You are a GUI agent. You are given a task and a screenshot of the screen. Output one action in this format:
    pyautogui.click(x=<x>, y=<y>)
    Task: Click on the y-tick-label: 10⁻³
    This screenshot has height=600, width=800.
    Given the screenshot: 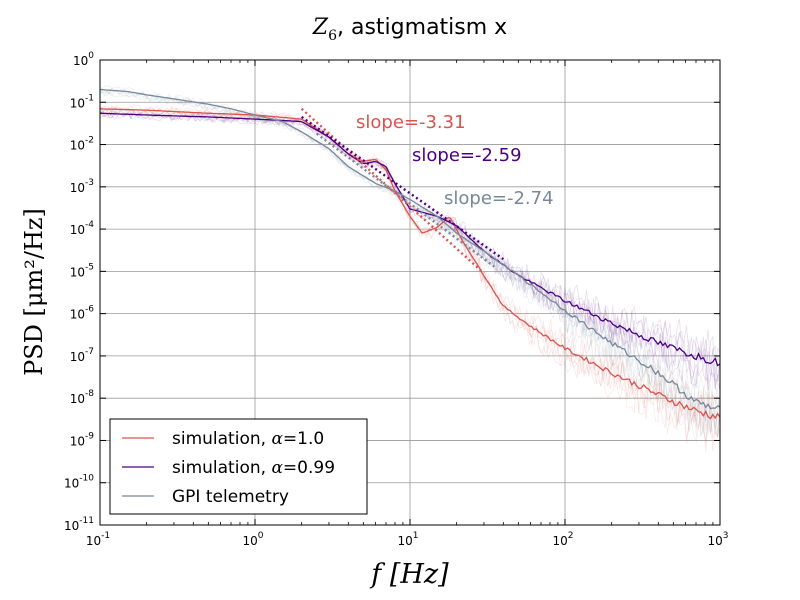 What is the action you would take?
    pyautogui.click(x=82, y=186)
    